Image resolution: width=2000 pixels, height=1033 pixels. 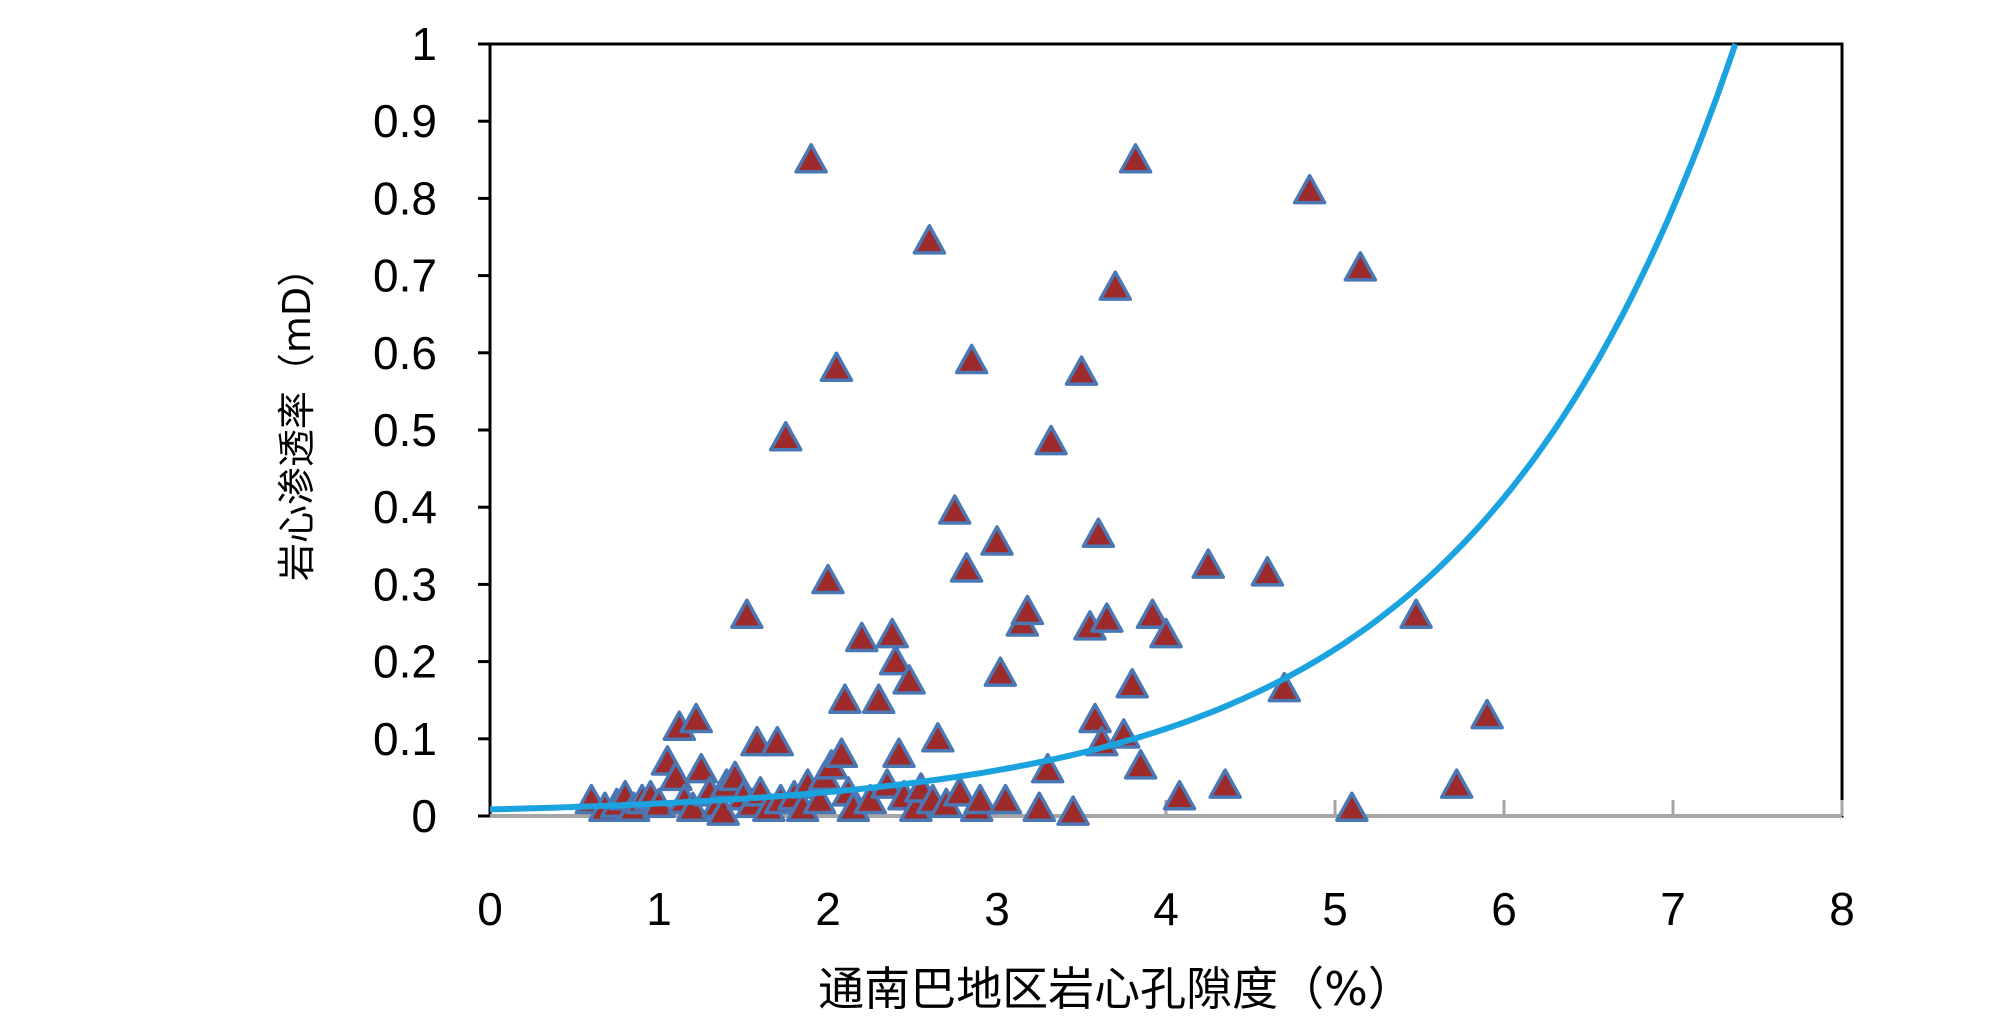 I want to click on x-tick-label: 3, so click(x=997, y=909).